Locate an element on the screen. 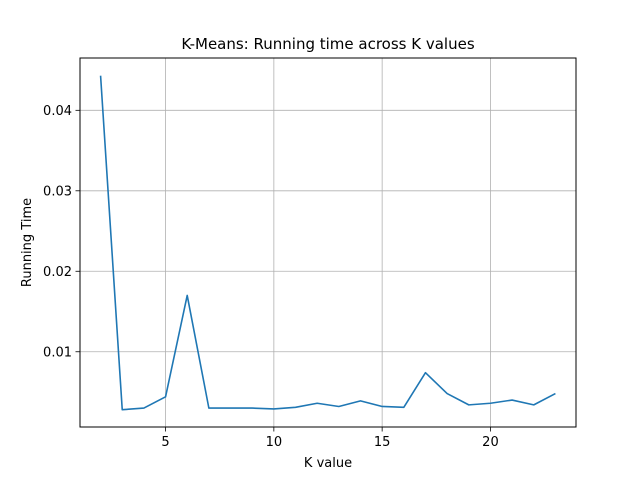  y-tick-label: 0.01 is located at coordinates (57, 352).